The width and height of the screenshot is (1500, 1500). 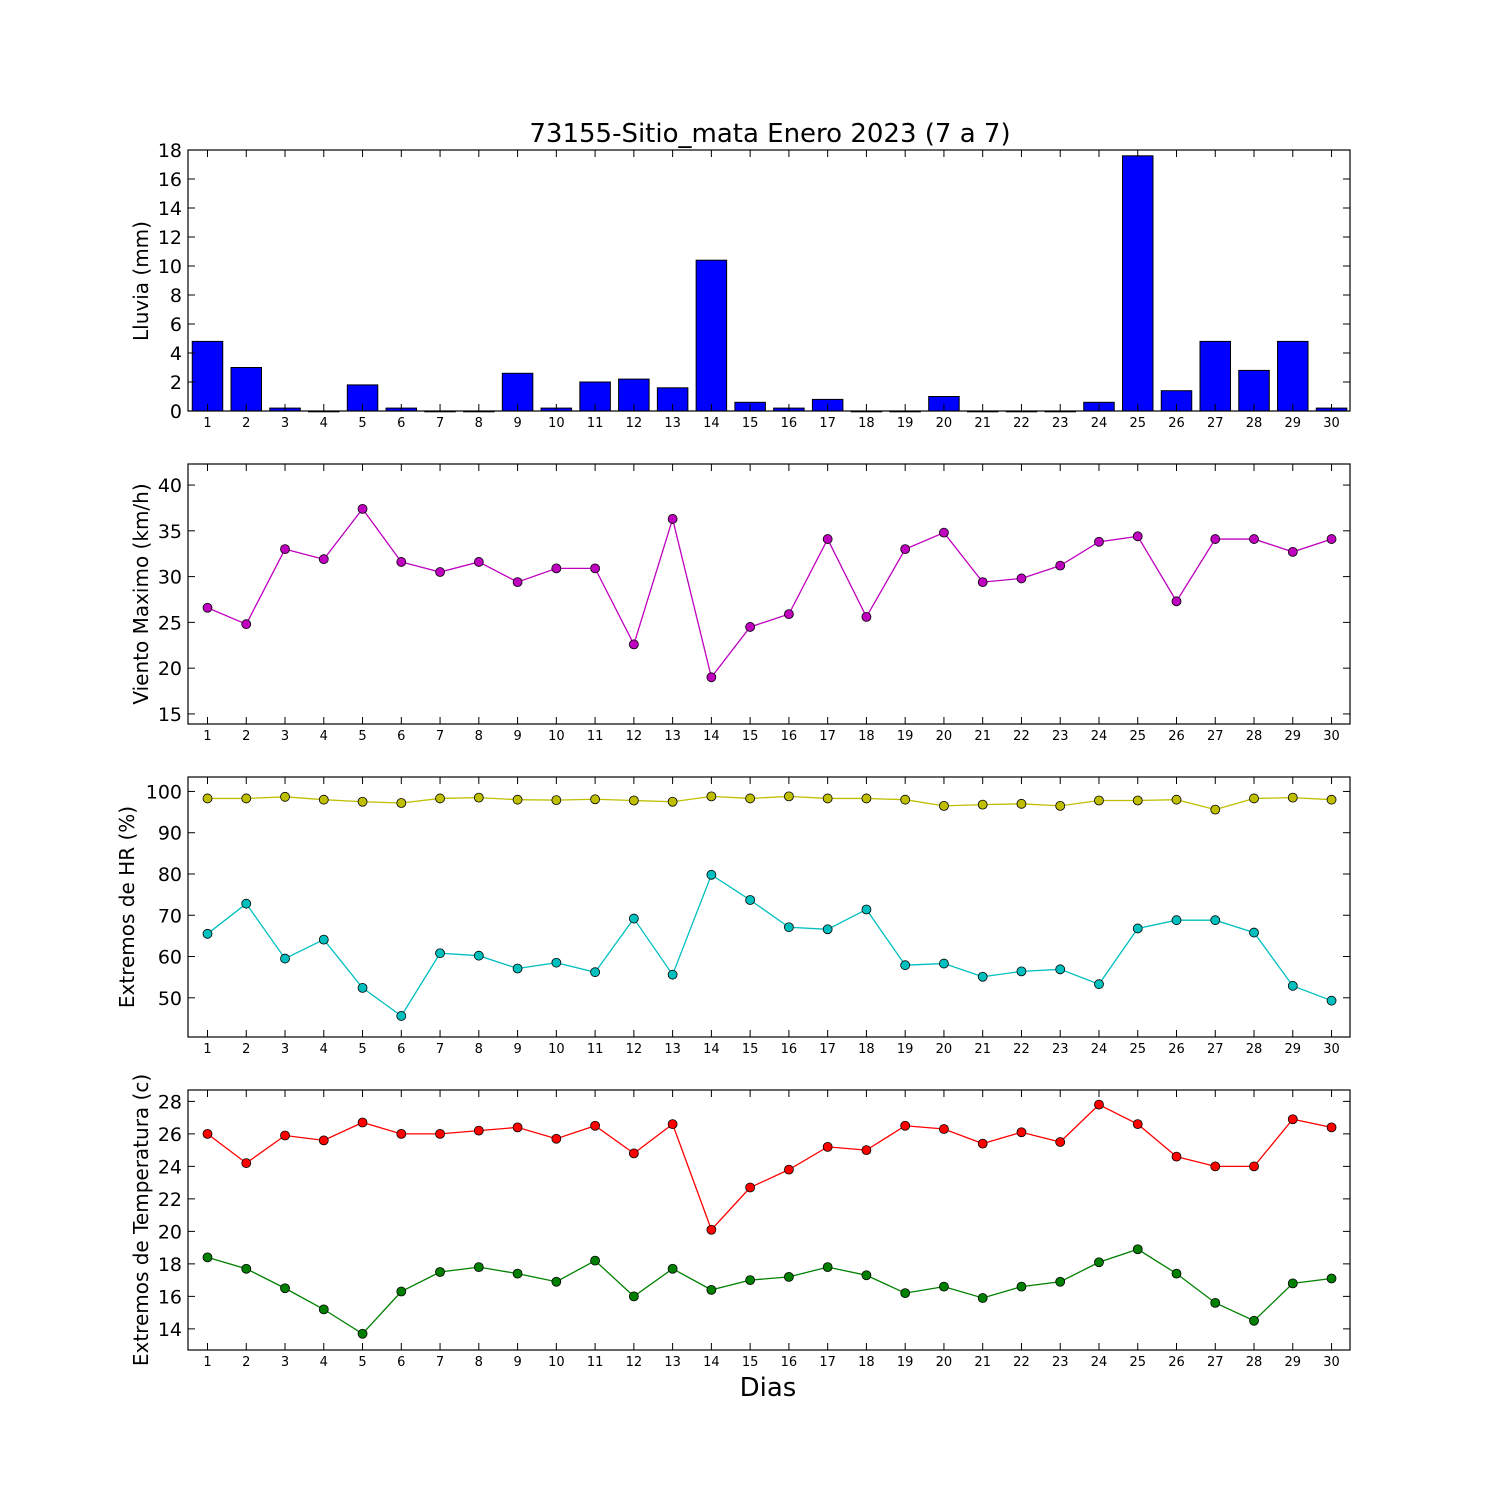 What do you see at coordinates (827, 1362) in the screenshot?
I see `temperature-x-tick-label: 17` at bounding box center [827, 1362].